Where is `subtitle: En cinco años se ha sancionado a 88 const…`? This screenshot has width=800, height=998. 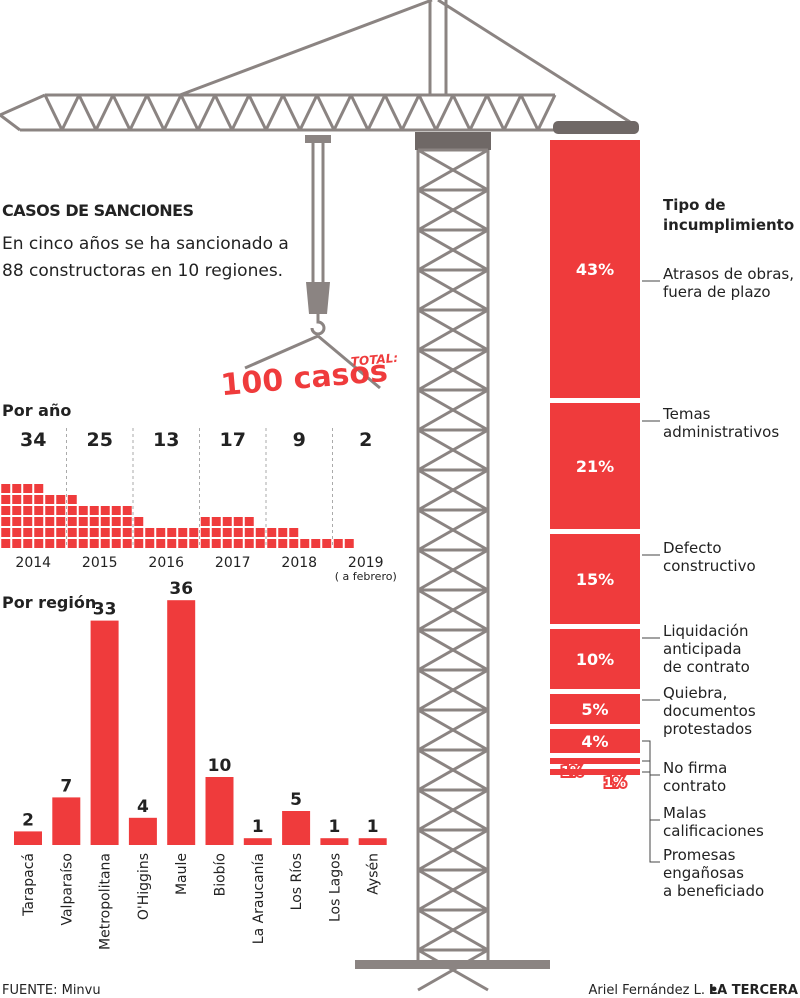
subtitle: En cinco años se ha sancionado a 88 const… is located at coordinates (145, 257).